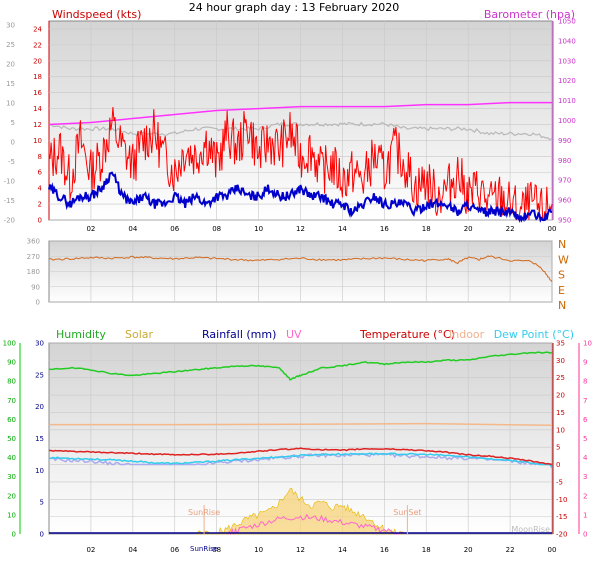 The image size is (608, 561). What do you see at coordinates (11, 382) in the screenshot?
I see `humidity-tick-label: 80` at bounding box center [11, 382].